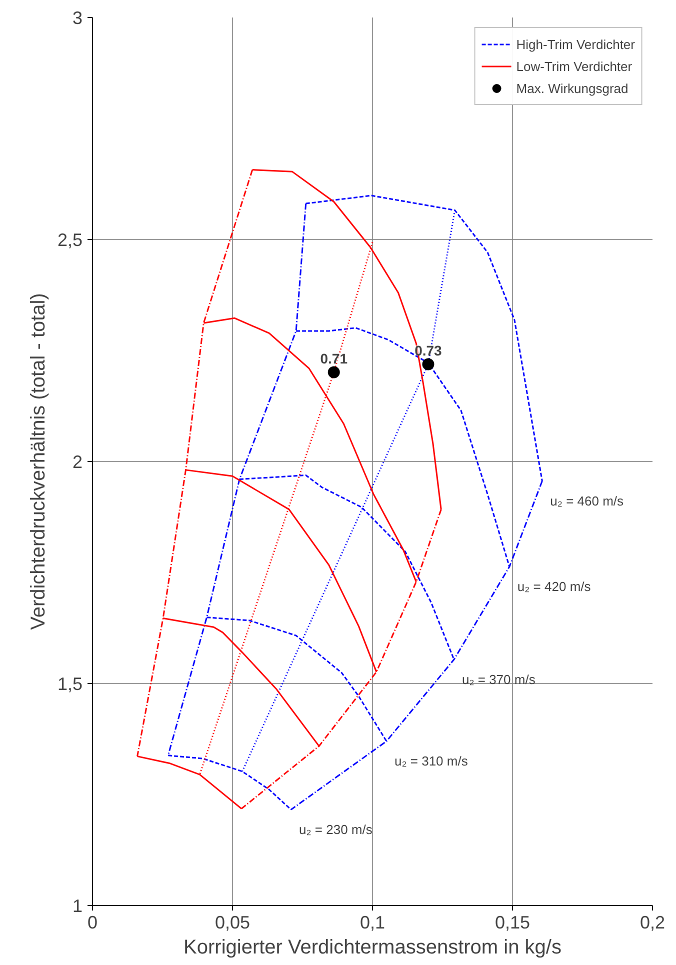  What do you see at coordinates (373, 922) in the screenshot?
I see `x-tick-label: 0,1` at bounding box center [373, 922].